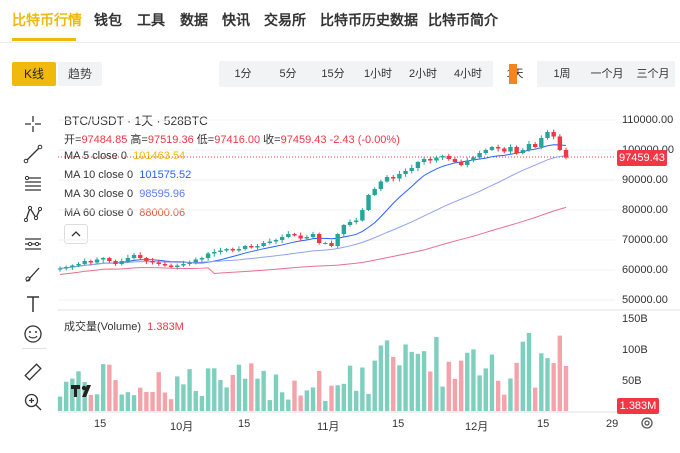  I want to click on settings-gear-icon, so click(647, 423).